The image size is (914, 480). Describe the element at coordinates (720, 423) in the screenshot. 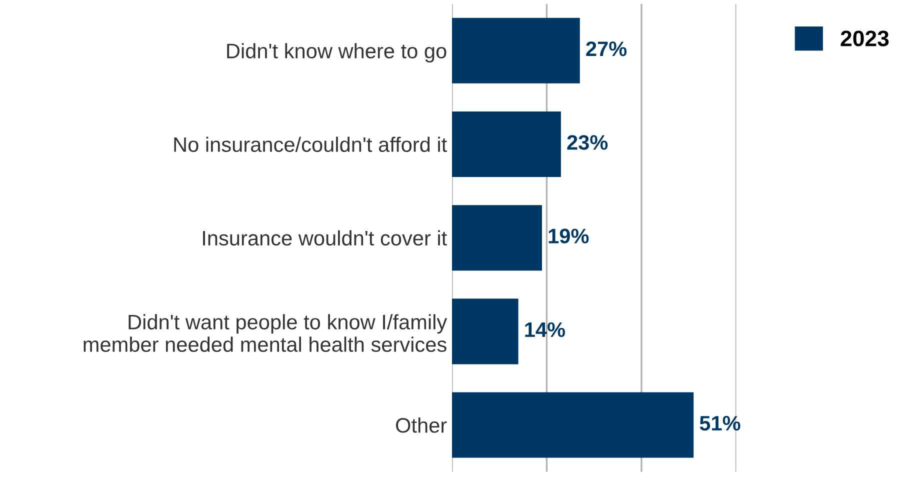

I see `data-label: 51%` at that location.